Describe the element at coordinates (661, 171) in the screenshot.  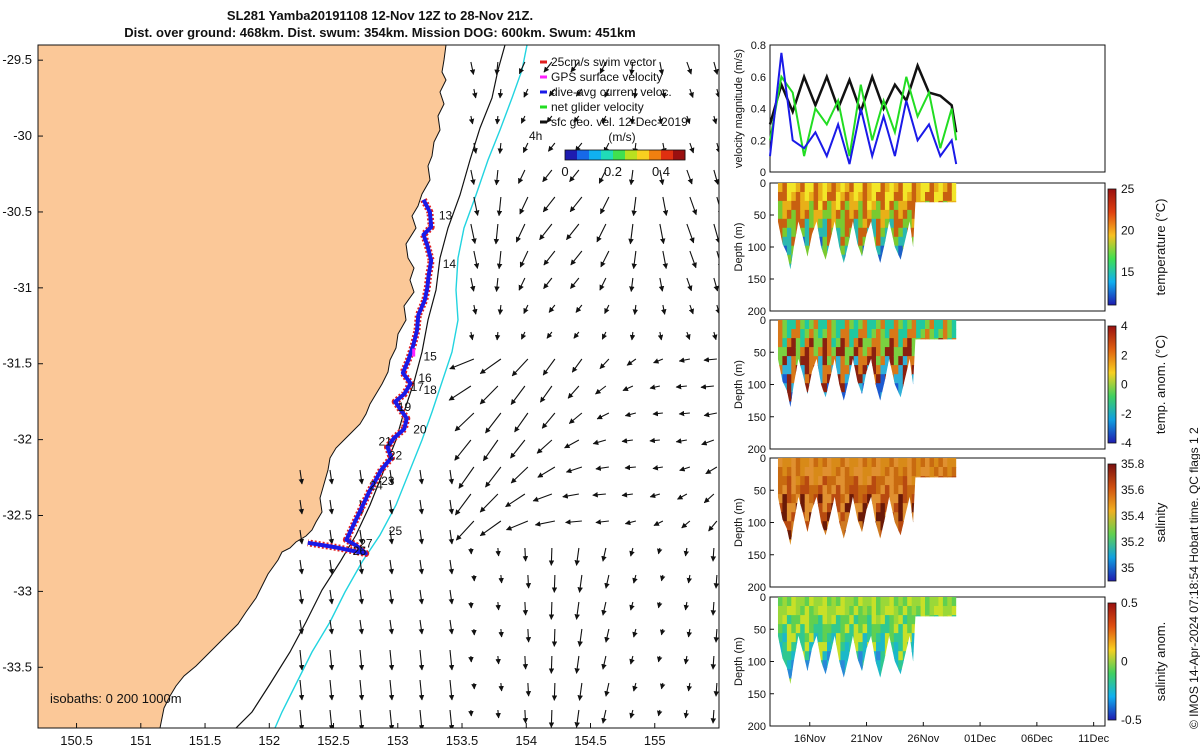
I see `colorbar-tick-label: 0.4` at that location.